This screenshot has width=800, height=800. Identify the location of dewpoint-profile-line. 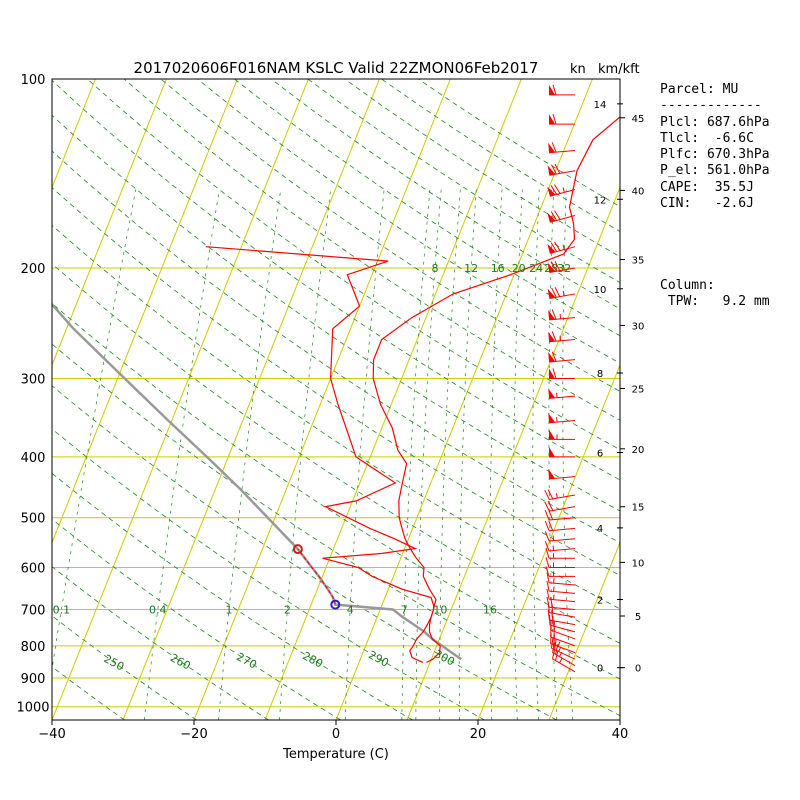
(320, 454).